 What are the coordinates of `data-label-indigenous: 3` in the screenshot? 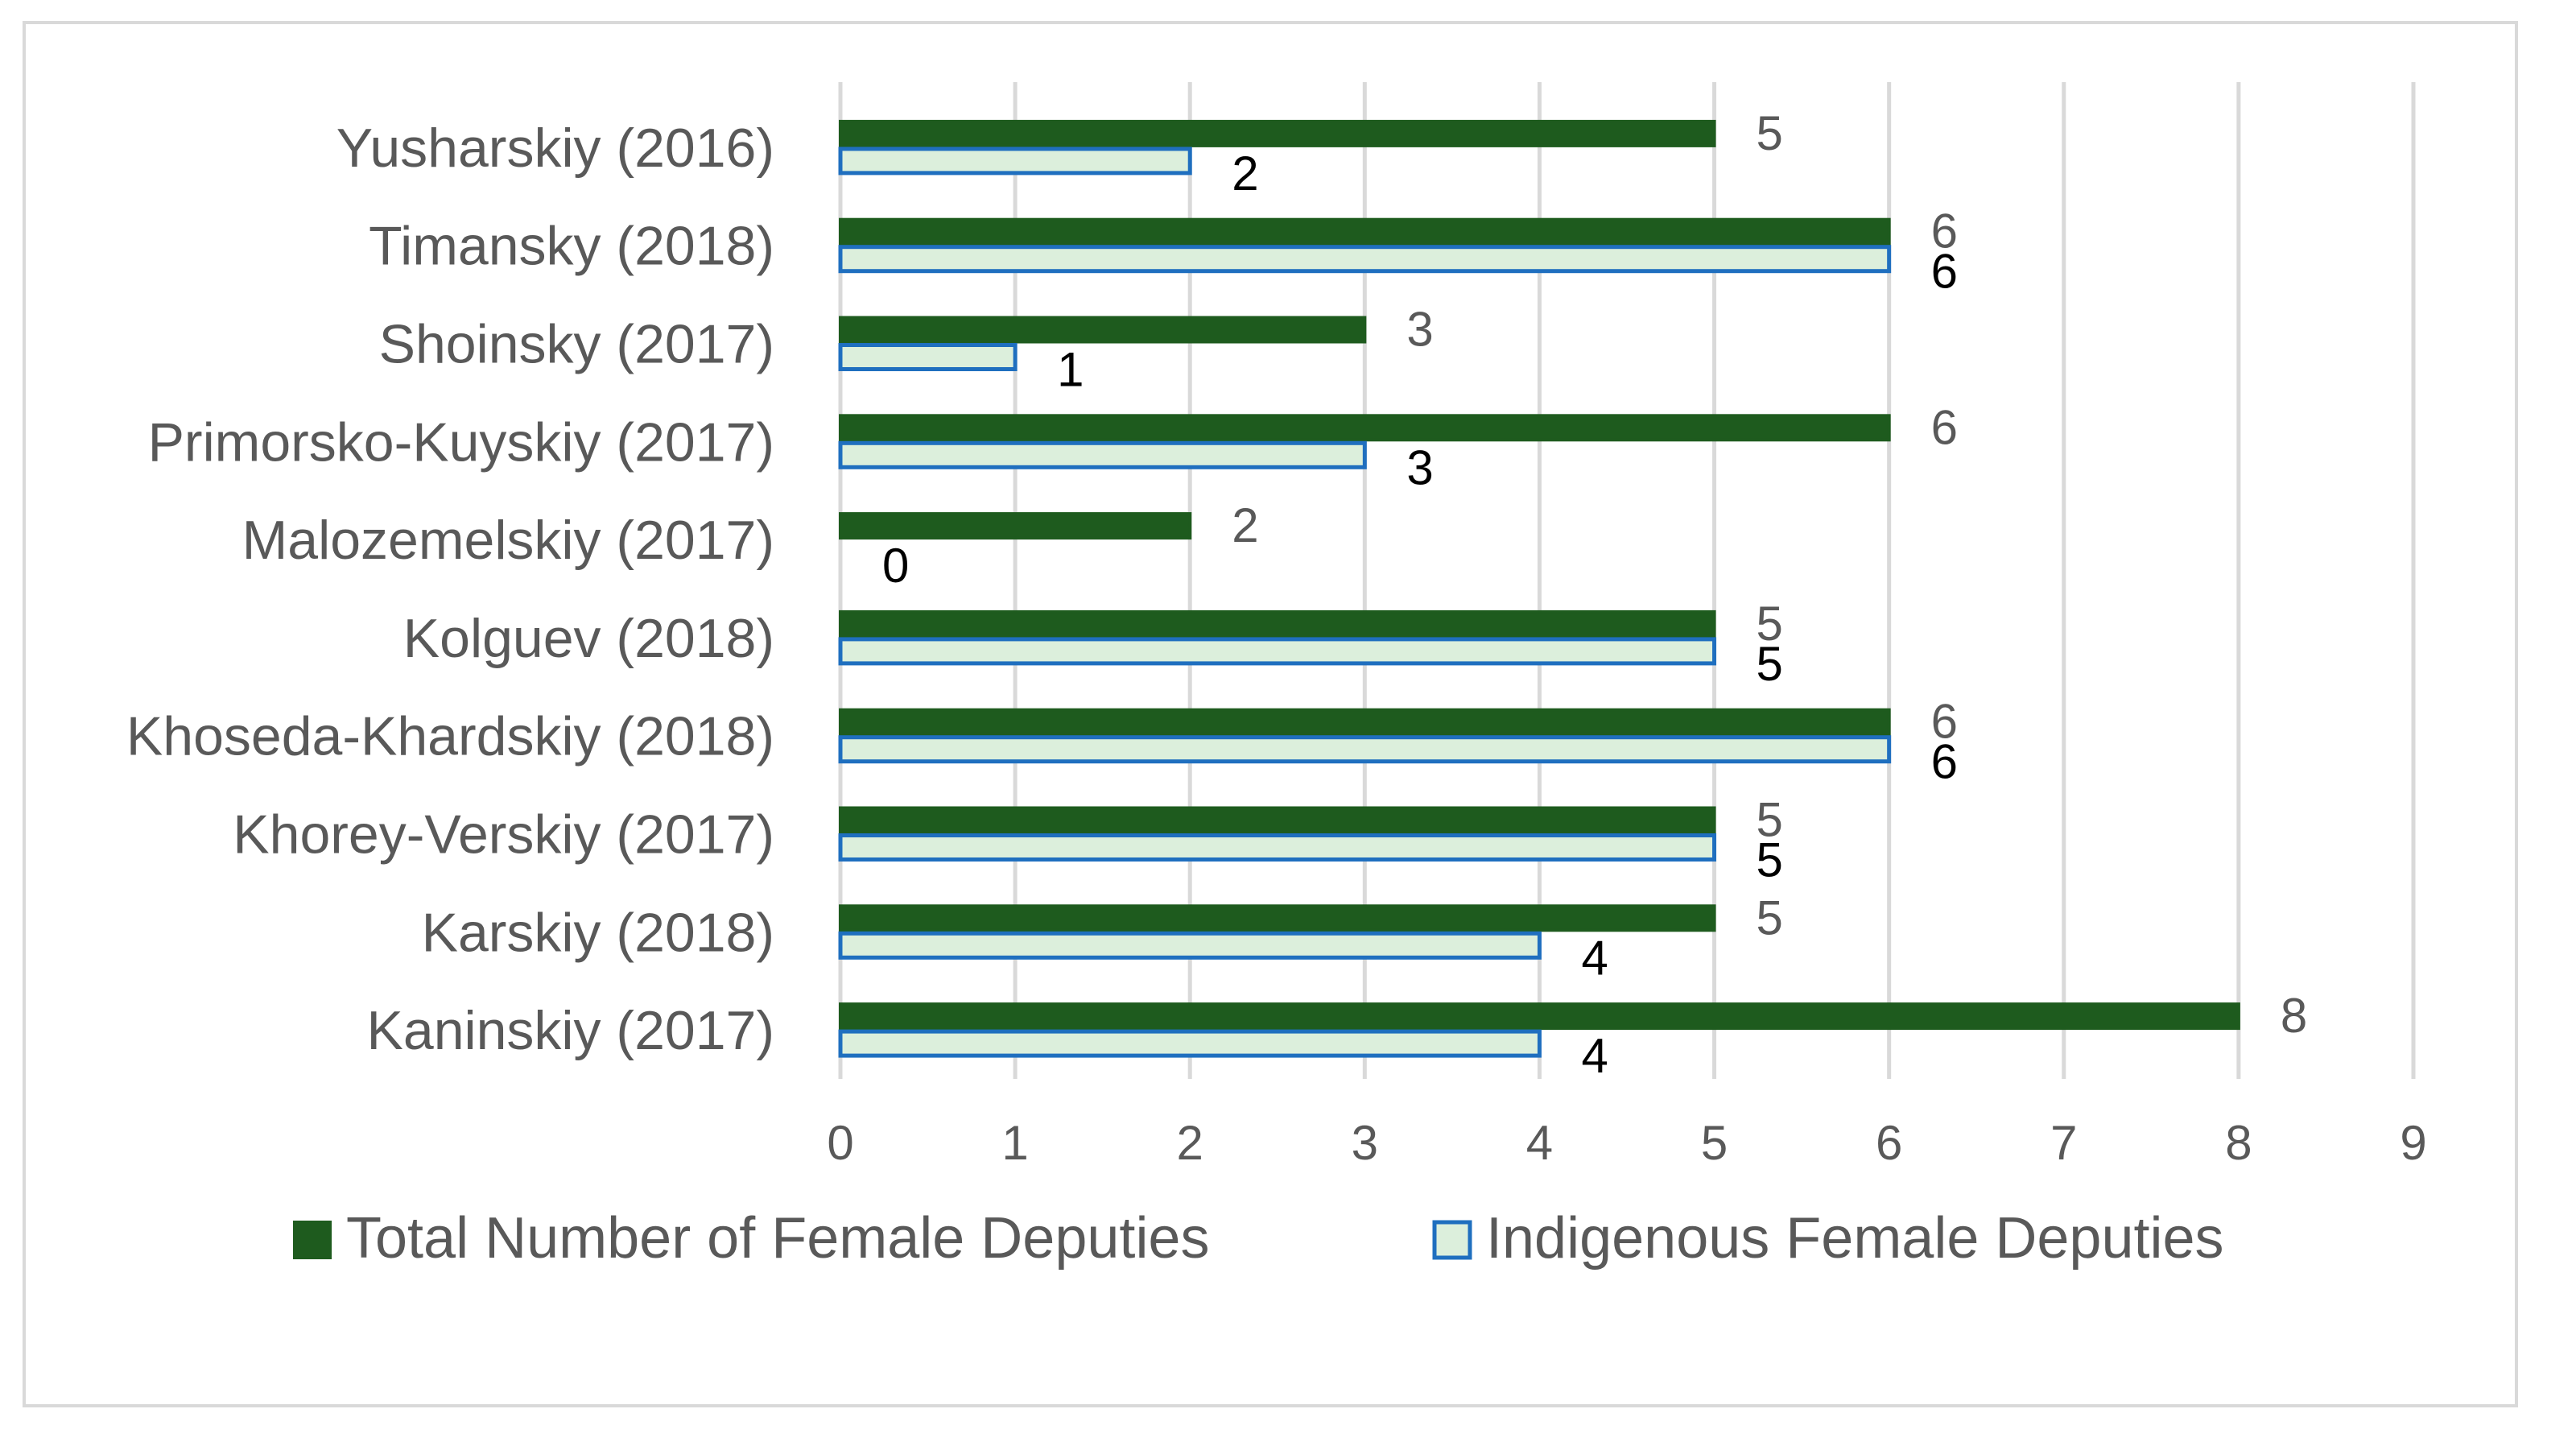 It's located at (1419, 467).